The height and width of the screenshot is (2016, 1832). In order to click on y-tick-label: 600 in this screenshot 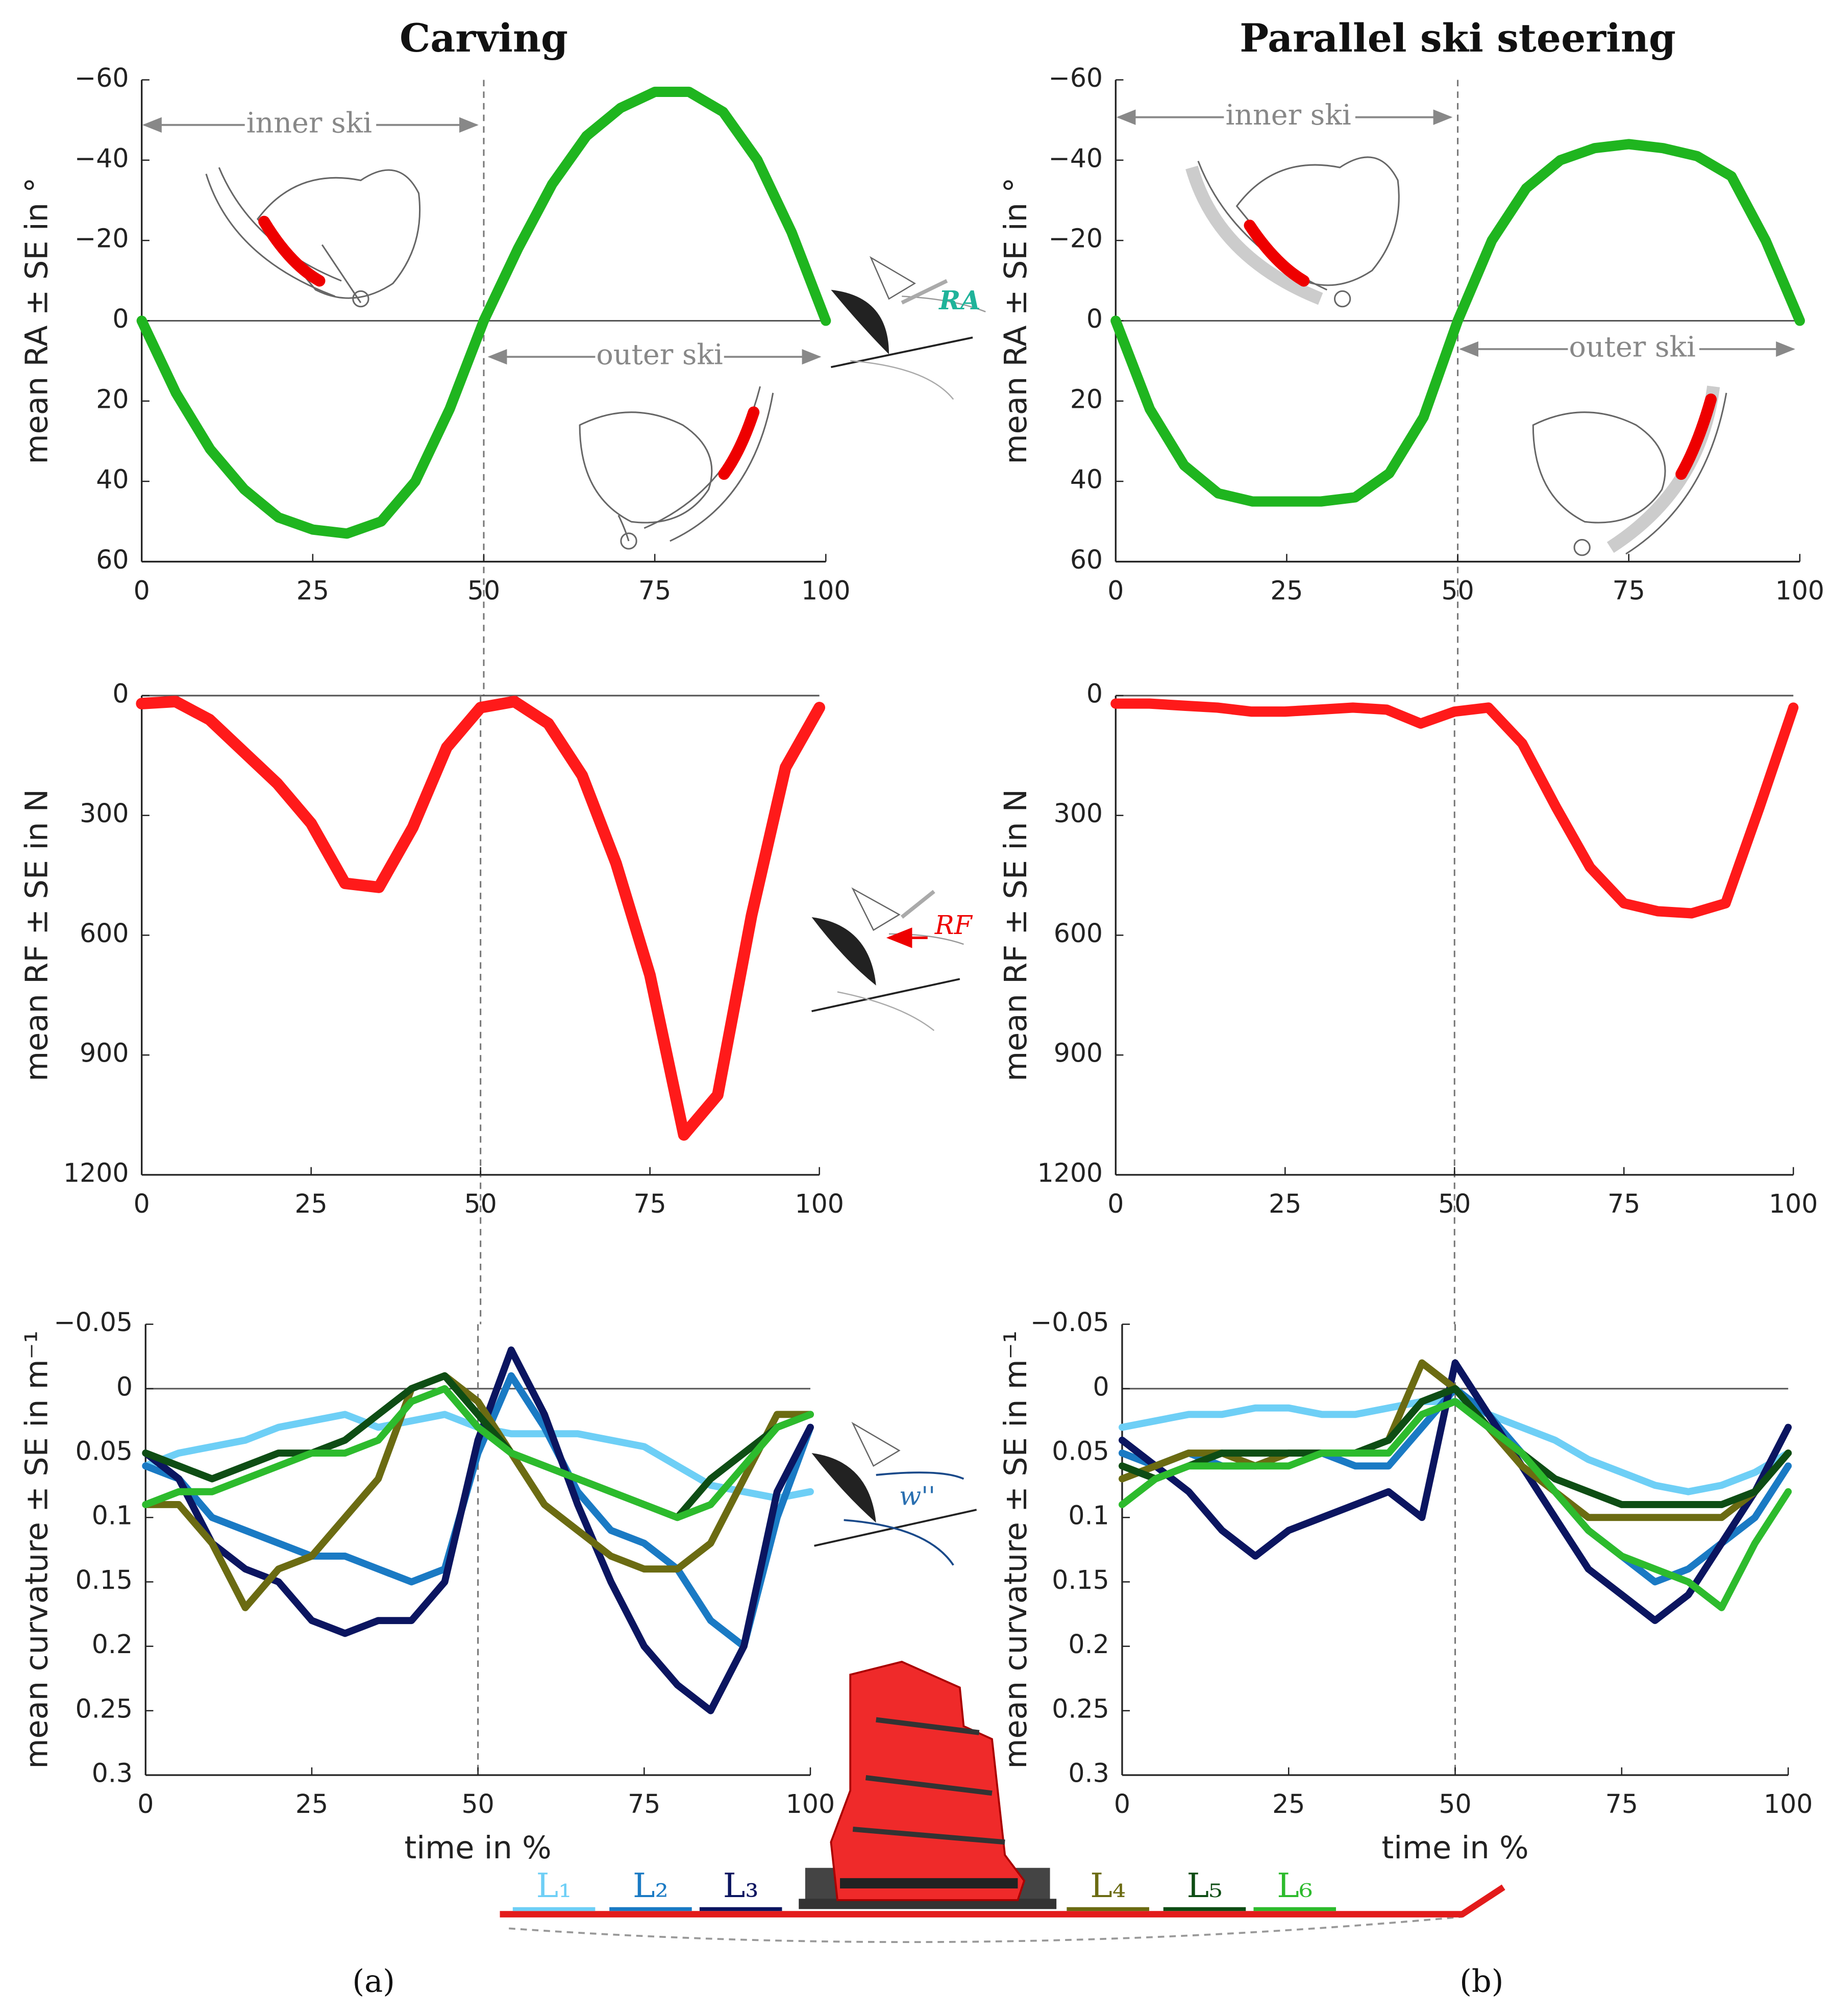, I will do `click(104, 933)`.